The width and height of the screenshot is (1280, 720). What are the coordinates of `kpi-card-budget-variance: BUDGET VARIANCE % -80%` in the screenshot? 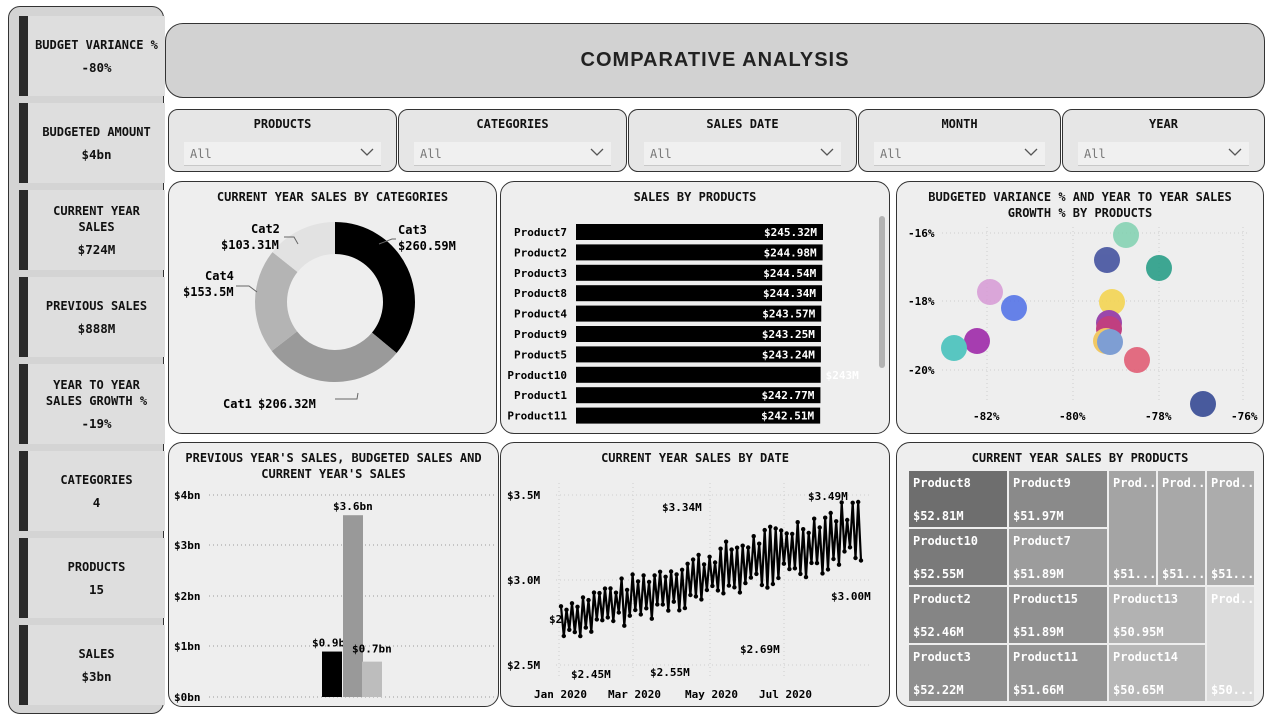 It's located at (92, 56).